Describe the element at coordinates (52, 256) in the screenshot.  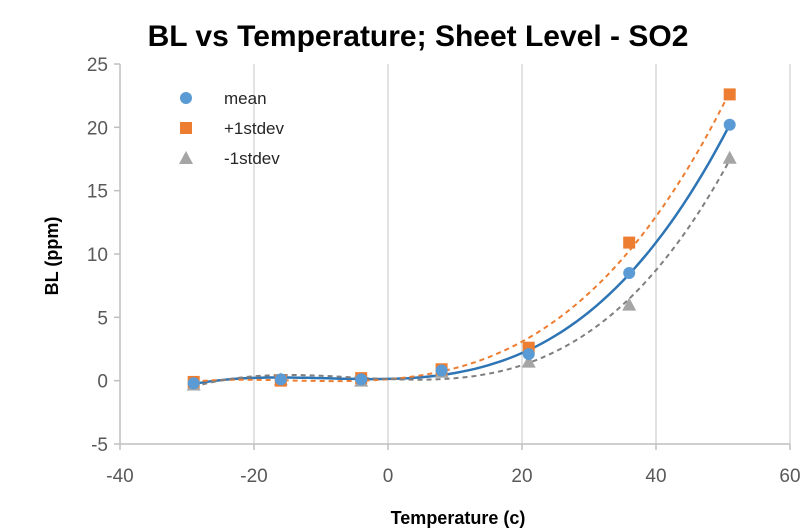
I see `y-axis-title: BL (ppm)` at that location.